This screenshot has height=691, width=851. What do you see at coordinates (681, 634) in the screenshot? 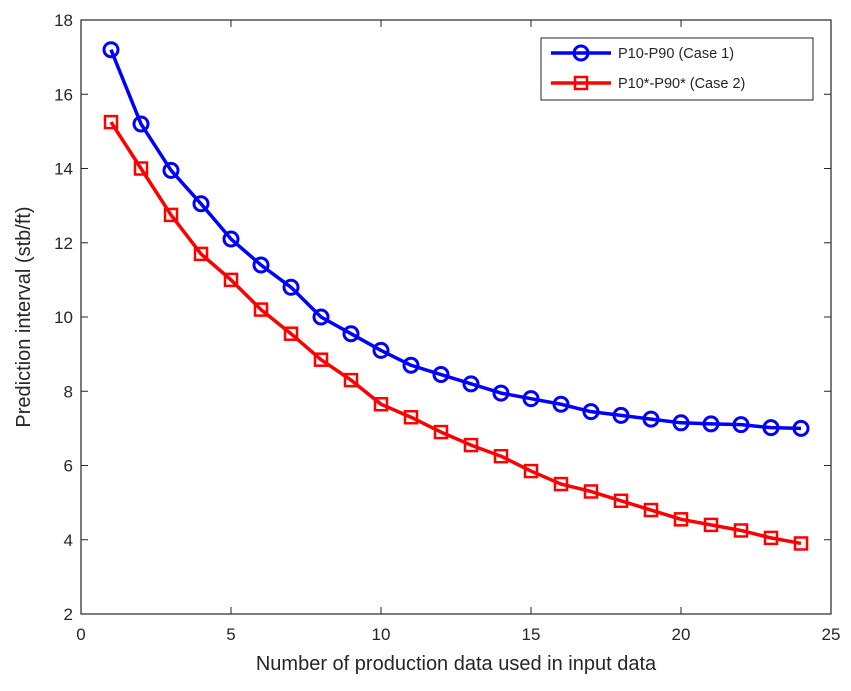
I see `x-tick-label: 20` at bounding box center [681, 634].